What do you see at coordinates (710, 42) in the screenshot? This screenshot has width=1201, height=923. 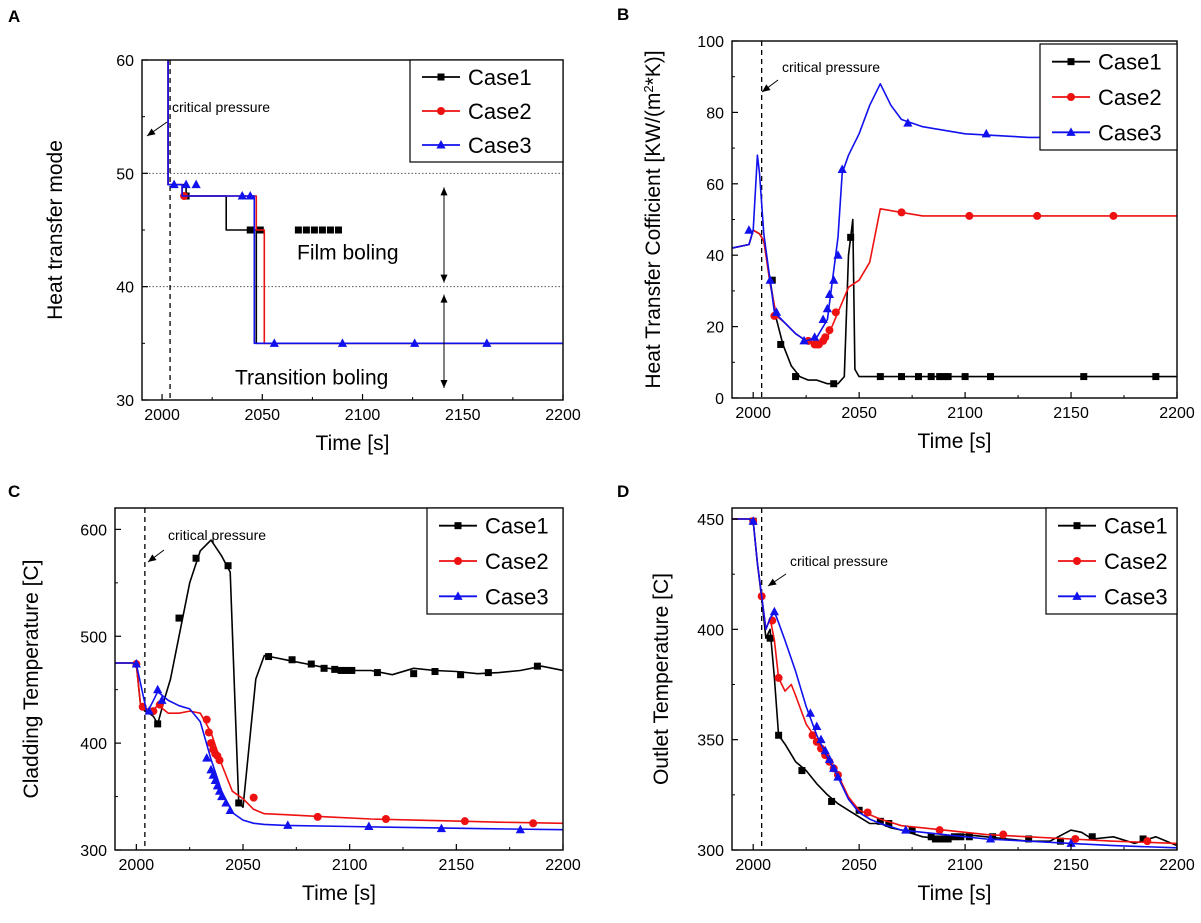 I see `y-tick-label: 100` at bounding box center [710, 42].